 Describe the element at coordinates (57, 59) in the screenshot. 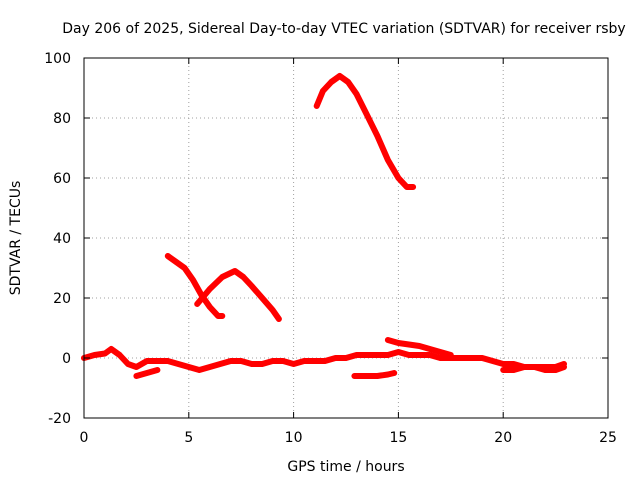

I see `y-tick-label: 100` at that location.